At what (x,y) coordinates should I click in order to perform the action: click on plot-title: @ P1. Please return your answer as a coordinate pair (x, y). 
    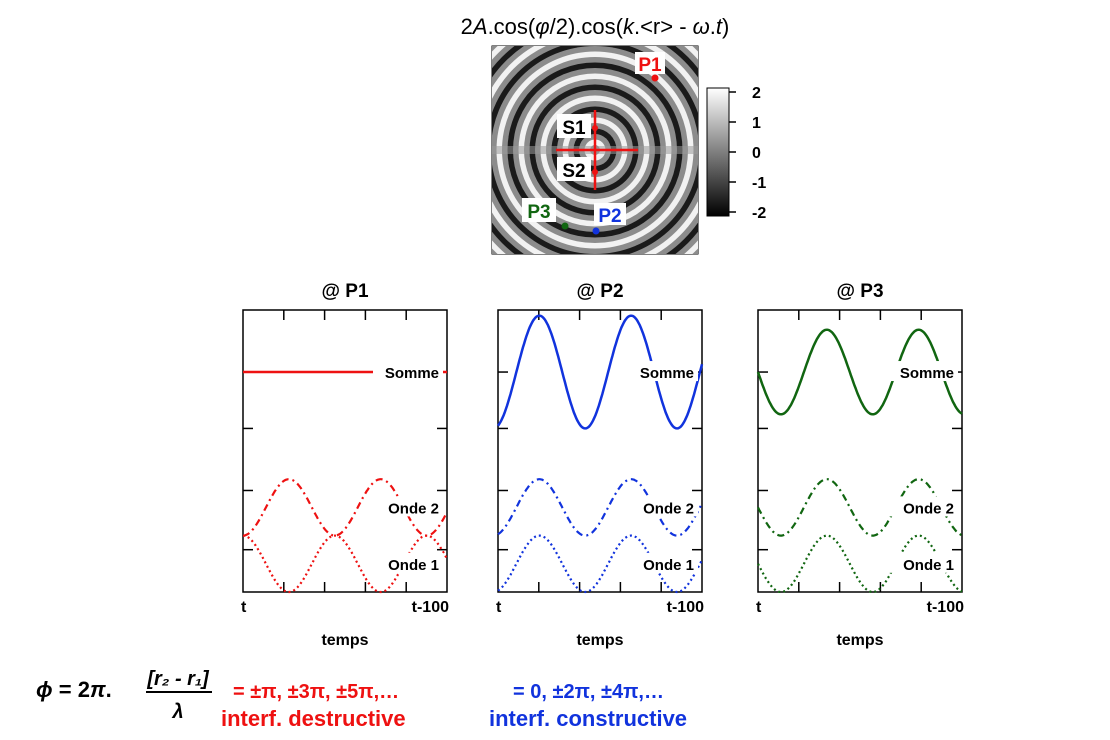
    Looking at the image, I should click on (344, 291).